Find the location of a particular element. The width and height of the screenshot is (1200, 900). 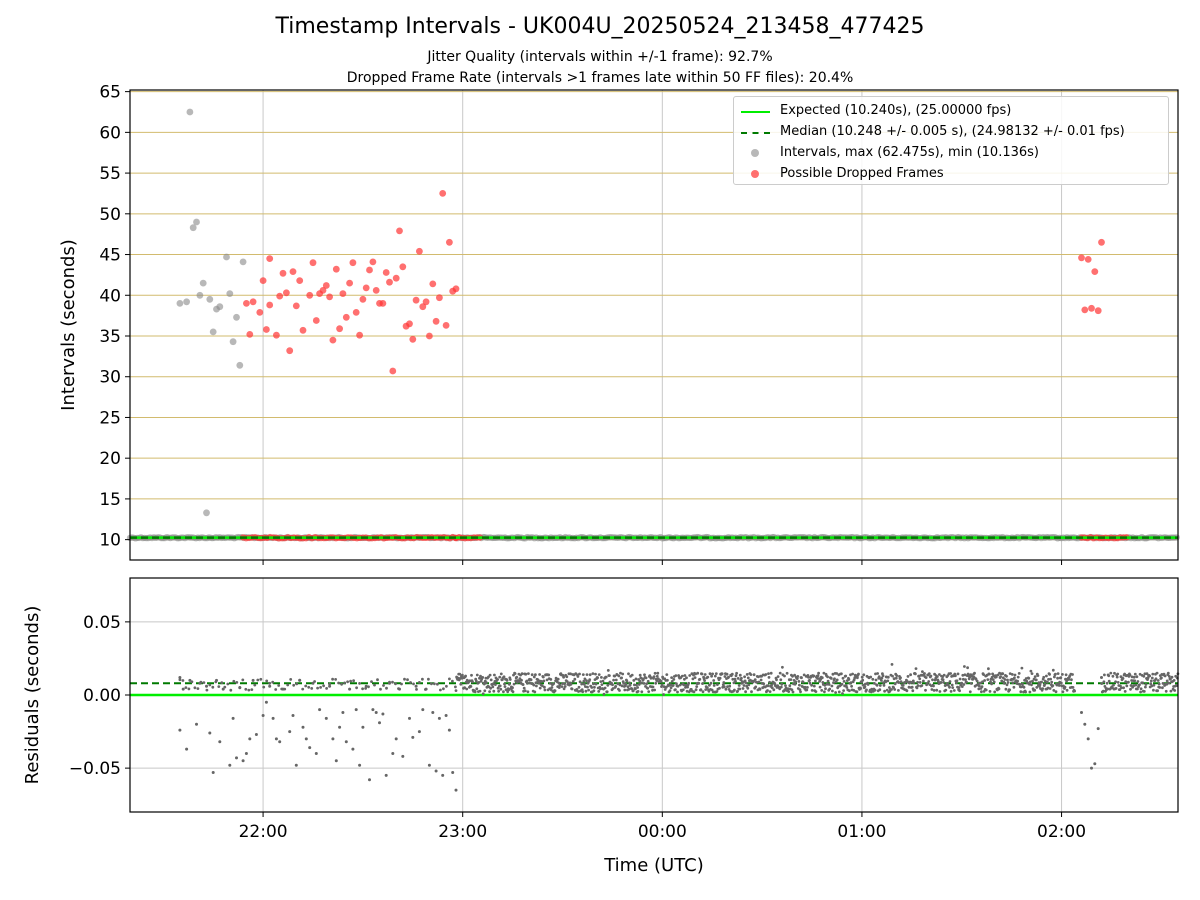

bottom-y-tick-label: 0.00 is located at coordinates (102, 696).